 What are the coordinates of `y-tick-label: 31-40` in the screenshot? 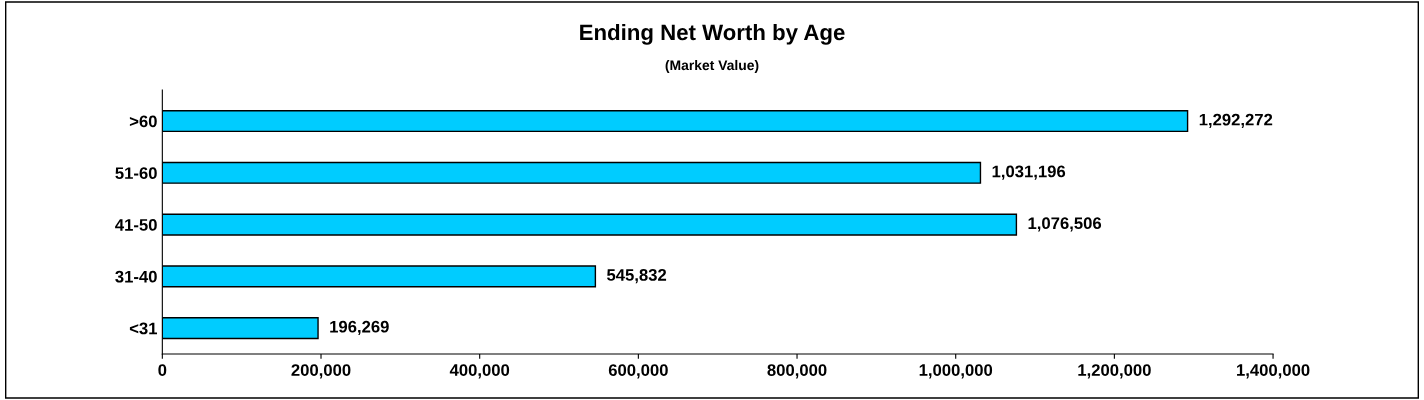 It's located at (136, 276).